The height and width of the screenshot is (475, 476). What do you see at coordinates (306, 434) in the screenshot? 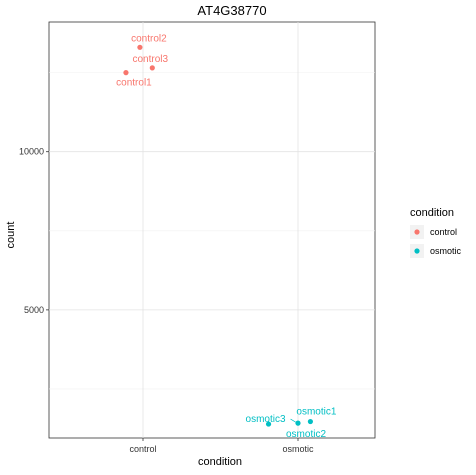
I see `point-label-osmotic2: osmotic2` at bounding box center [306, 434].